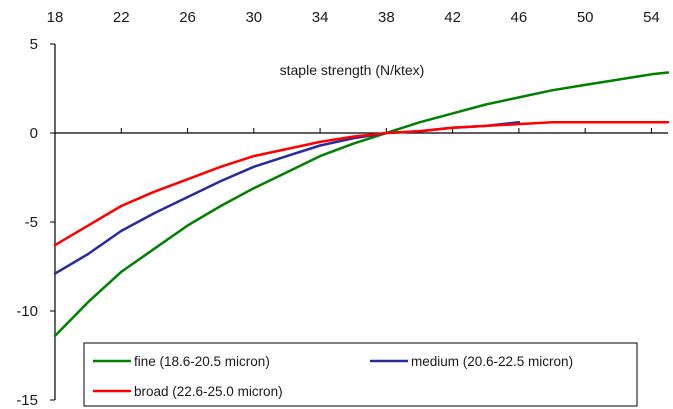 The width and height of the screenshot is (673, 409). Describe the element at coordinates (492, 361) in the screenshot. I see `legend-label-medium: medium (20.6-22.5 micron)` at that location.